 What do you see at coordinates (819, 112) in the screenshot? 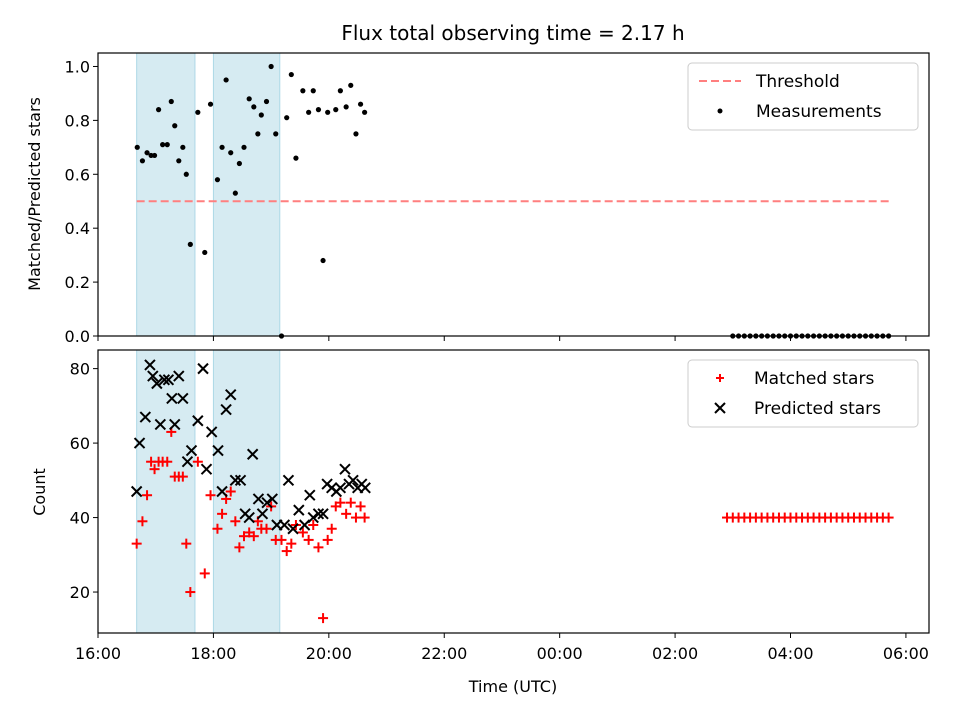
I see `legend-measurements-label: Measurements` at bounding box center [819, 112].